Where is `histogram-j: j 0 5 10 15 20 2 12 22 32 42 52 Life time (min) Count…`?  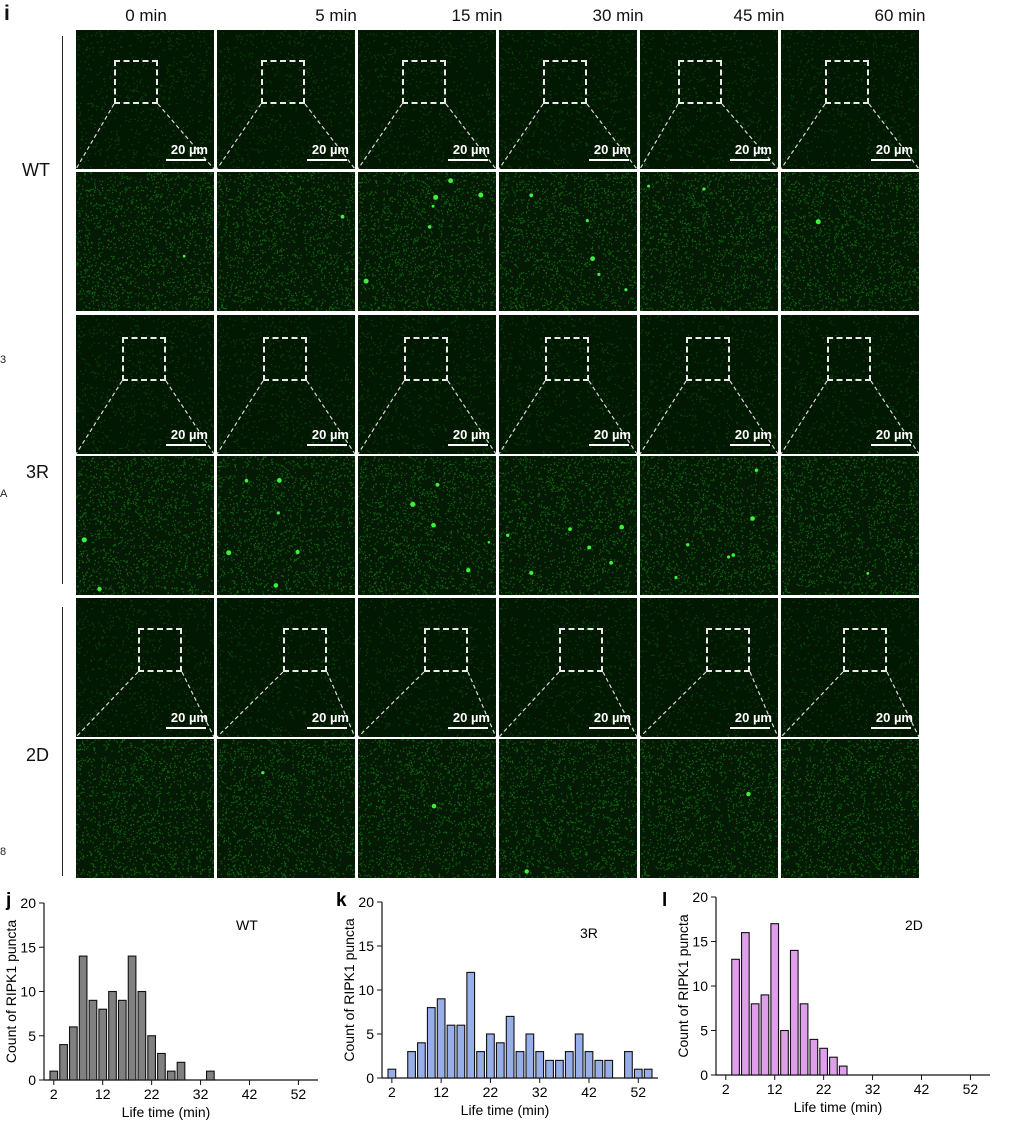 histogram-j: j 0 5 10 15 20 2 12 22 32 42 52 Life time (min) Count… is located at coordinates (165, 1012).